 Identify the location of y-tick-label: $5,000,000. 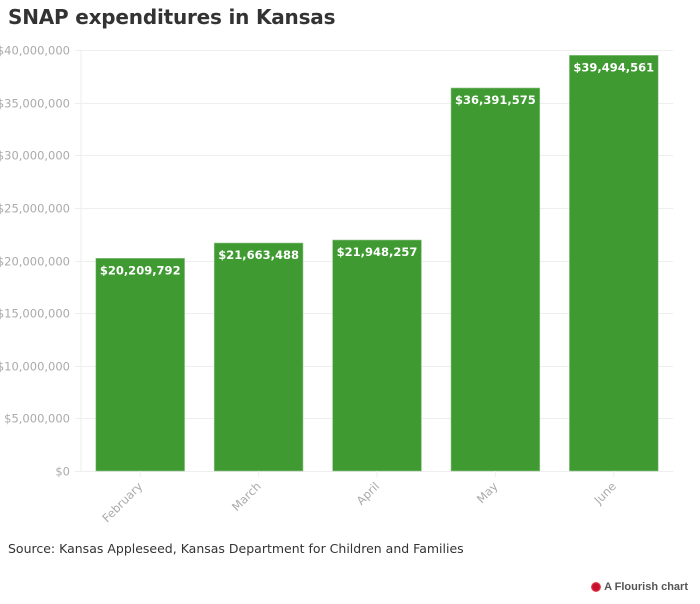
(37, 419).